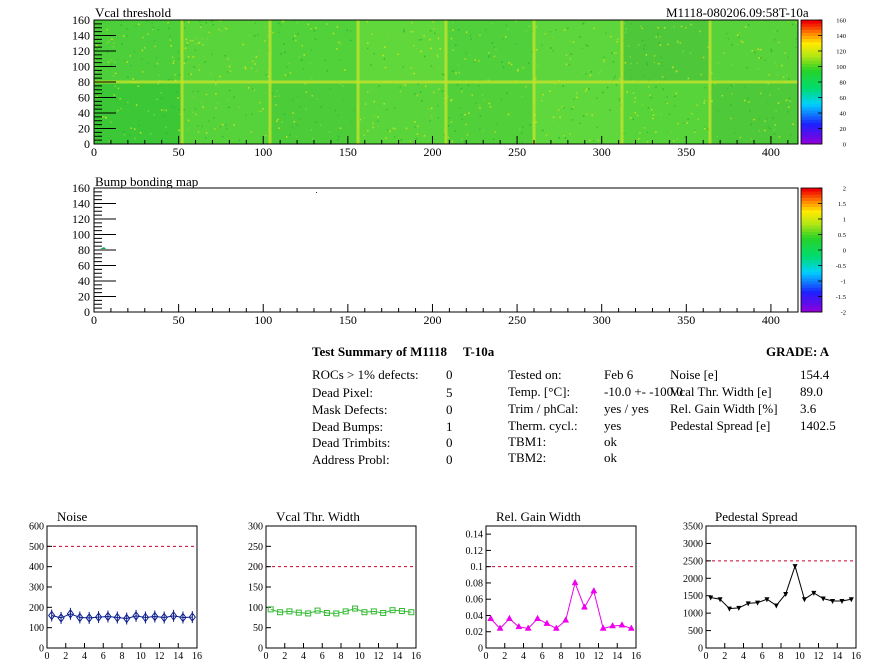 The image size is (896, 672). What do you see at coordinates (36, 588) in the screenshot?
I see `y-tick-label: 300` at bounding box center [36, 588].